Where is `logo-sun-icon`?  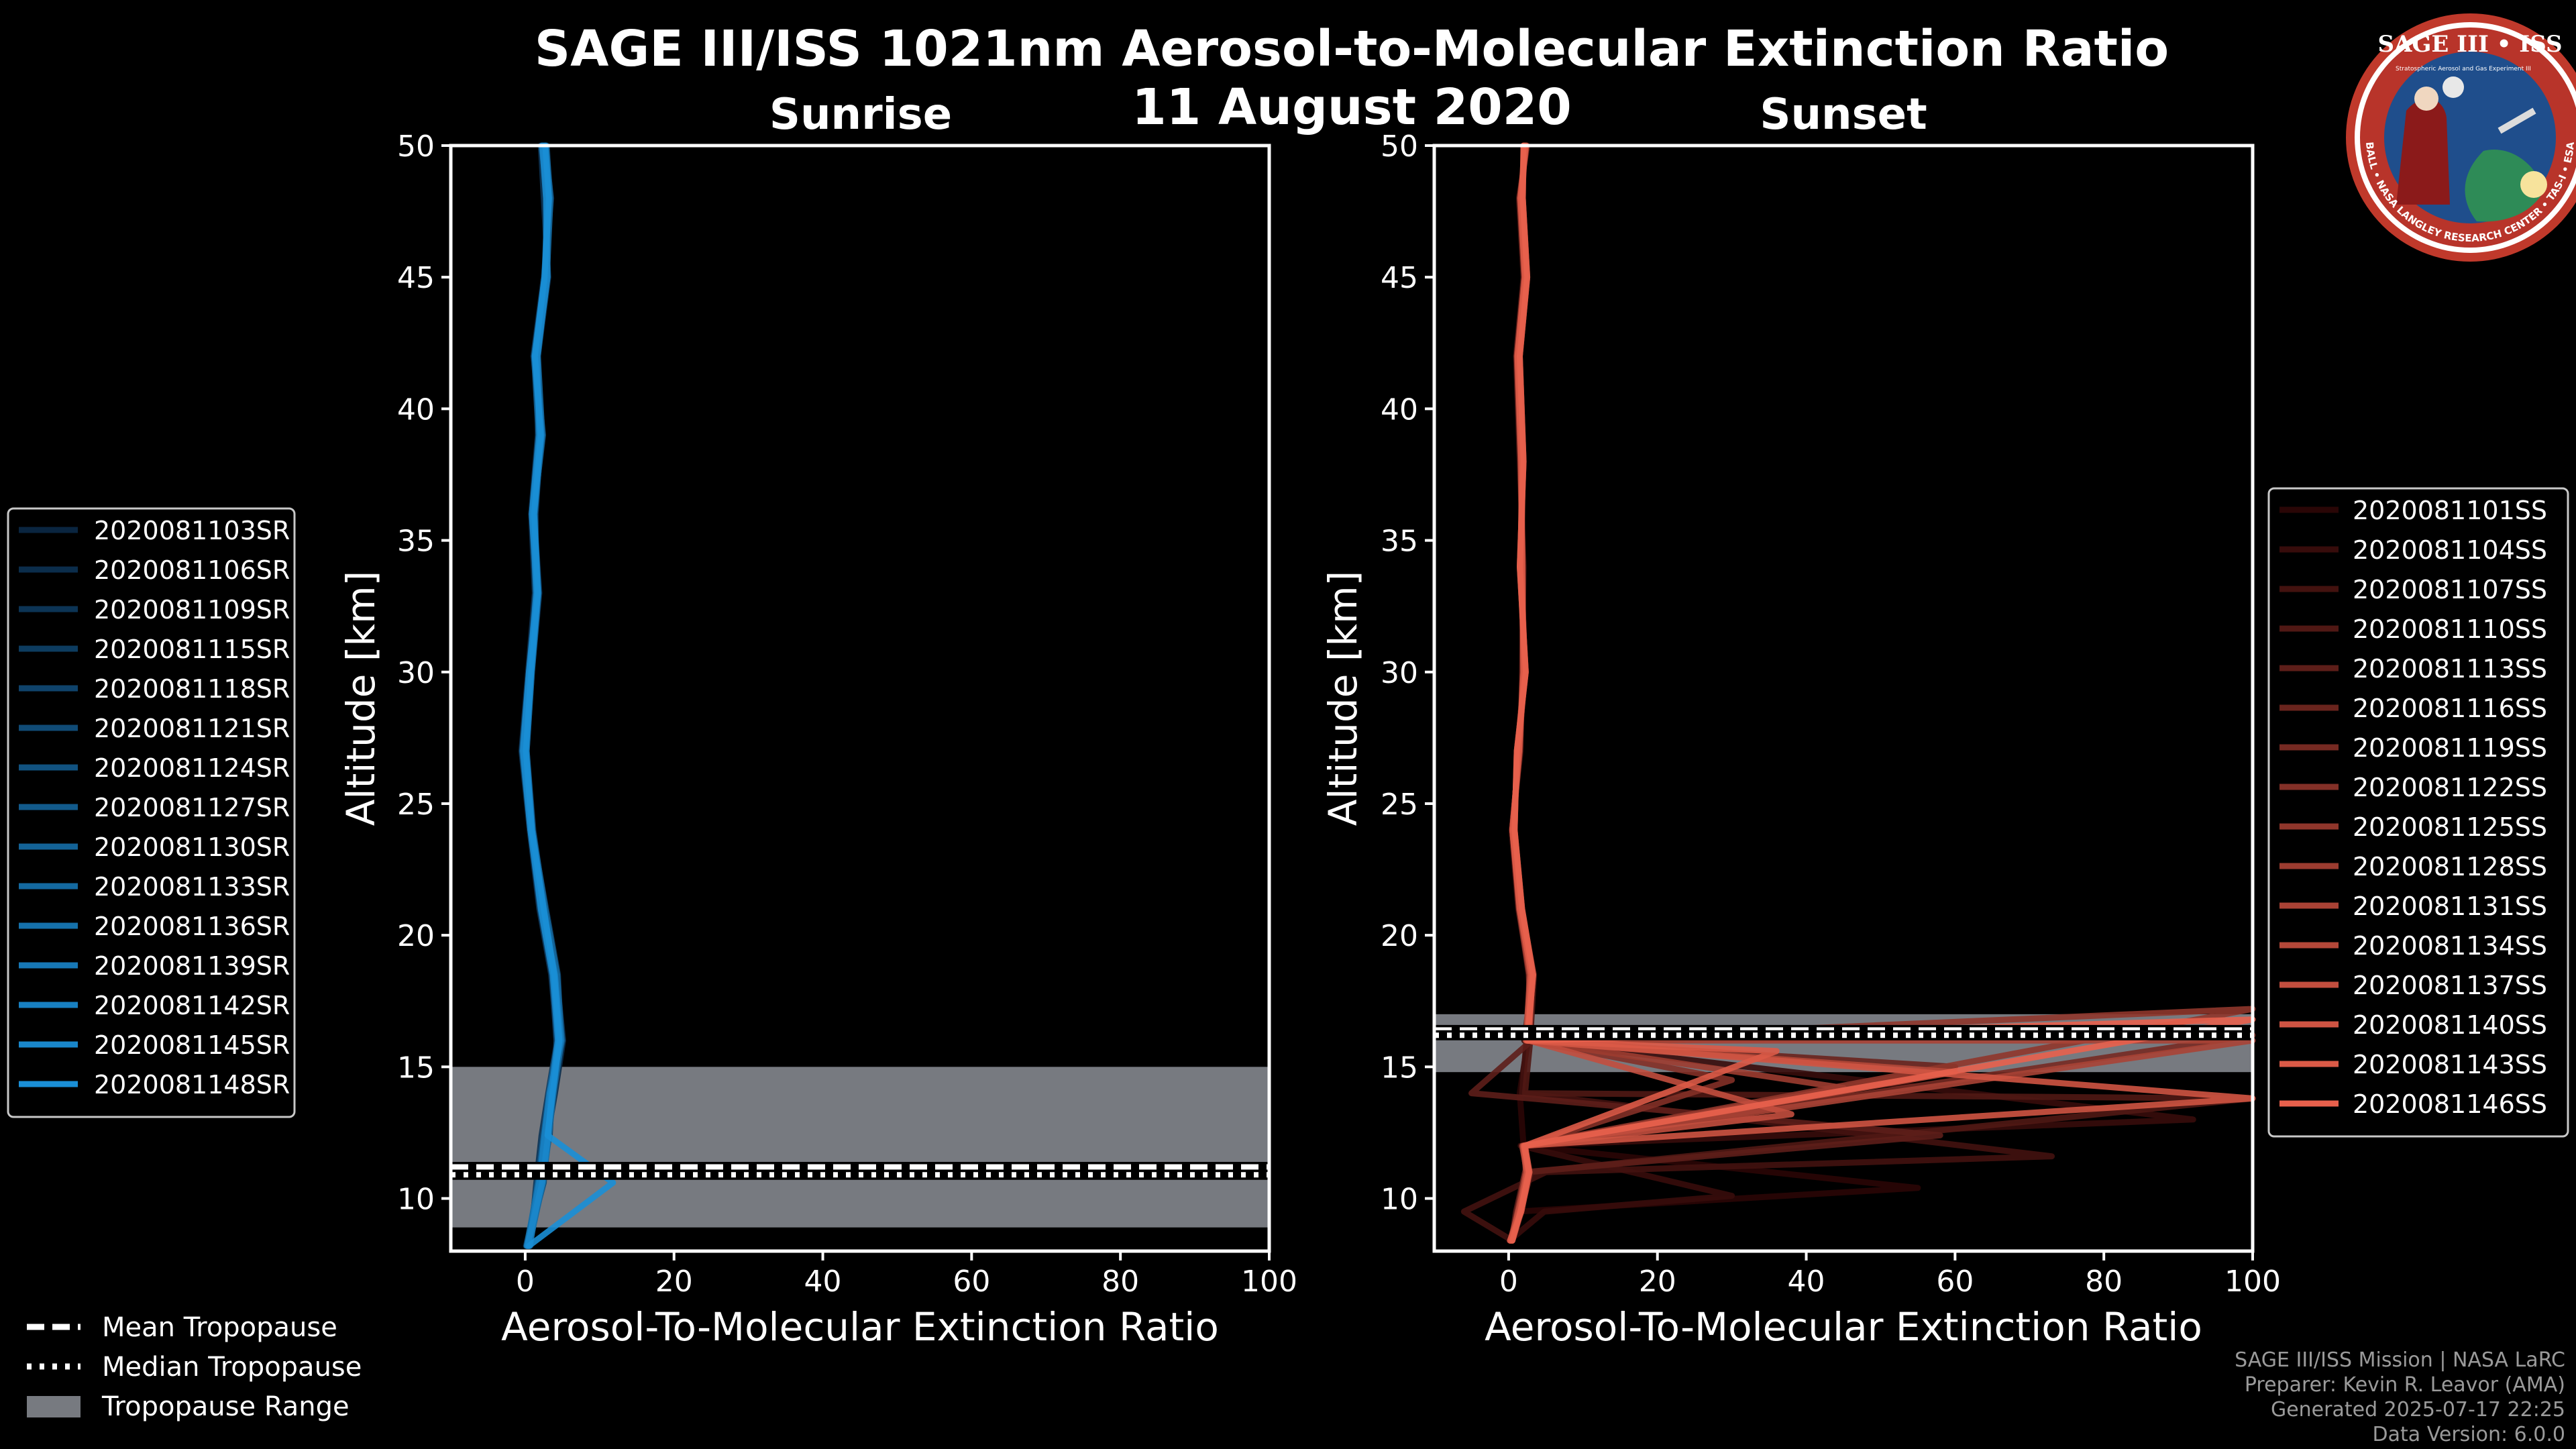 logo-sun-icon is located at coordinates (2533, 184).